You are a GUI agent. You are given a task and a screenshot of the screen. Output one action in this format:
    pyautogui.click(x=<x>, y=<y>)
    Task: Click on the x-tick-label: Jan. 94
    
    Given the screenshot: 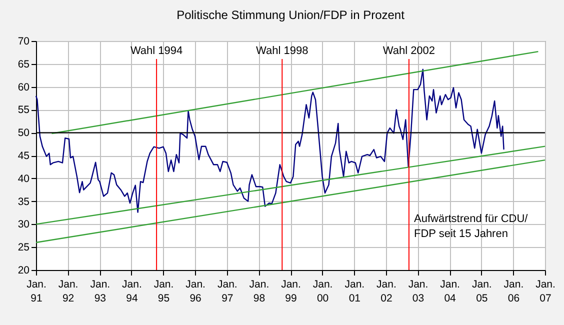 What is the action you would take?
    pyautogui.click(x=132, y=291)
    